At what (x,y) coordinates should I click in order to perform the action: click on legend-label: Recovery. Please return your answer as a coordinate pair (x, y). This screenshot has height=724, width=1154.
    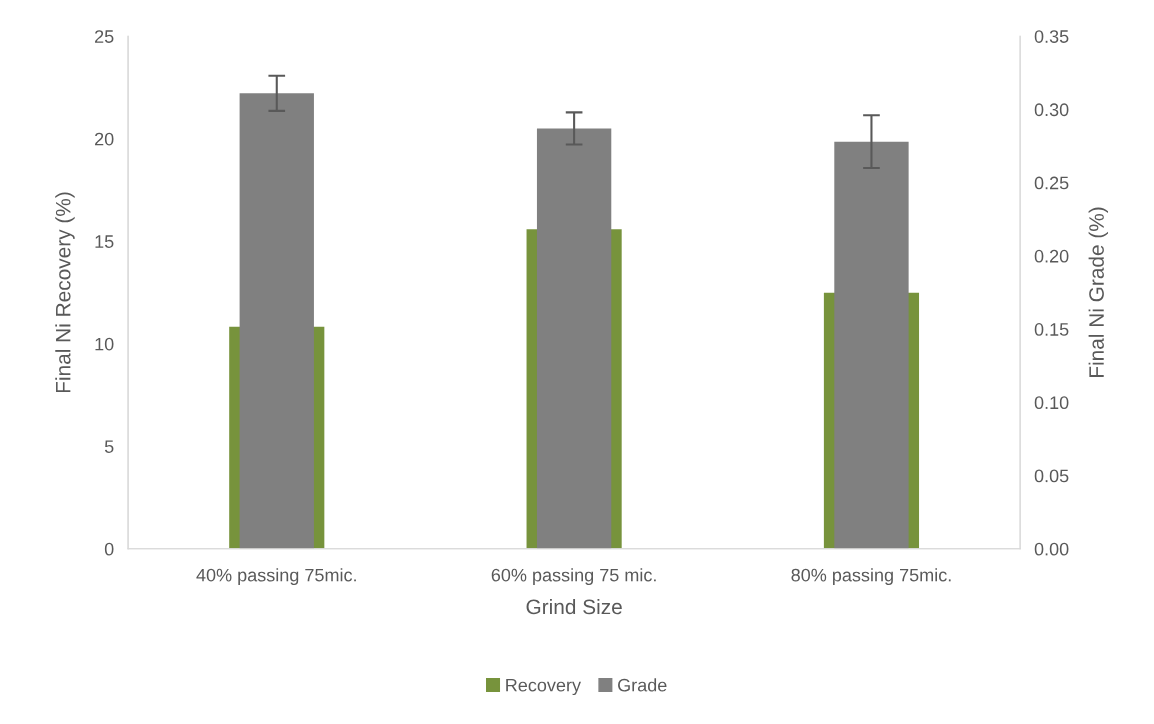
    Looking at the image, I should click on (543, 687).